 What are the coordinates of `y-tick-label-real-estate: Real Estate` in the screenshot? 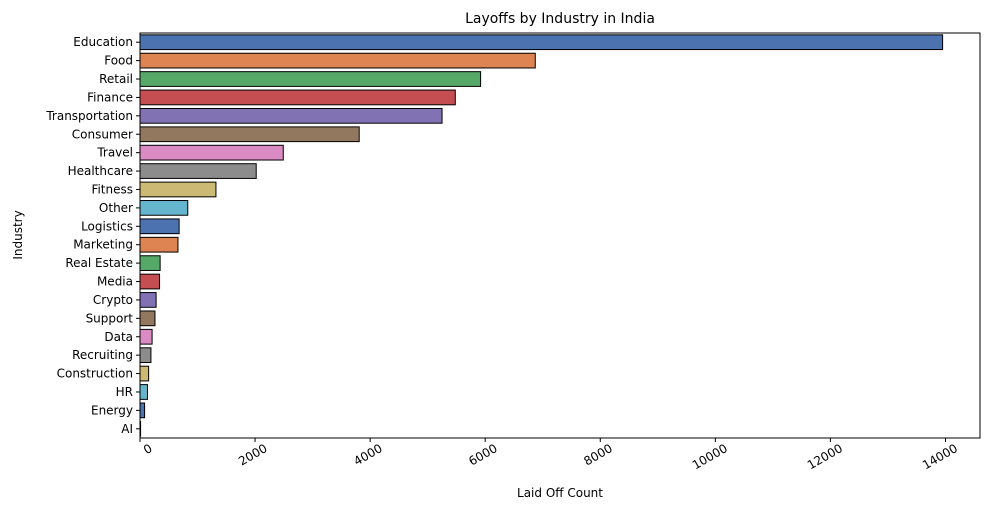 It's located at (99, 263).